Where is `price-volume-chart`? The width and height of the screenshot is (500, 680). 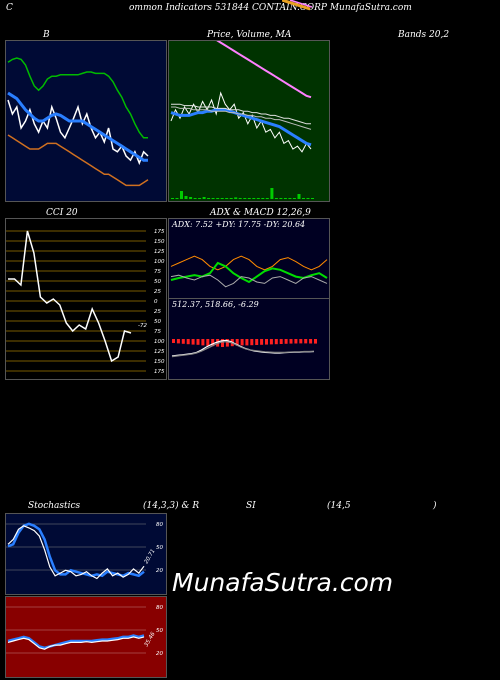
price-volume-chart is located at coordinates (242, 120).